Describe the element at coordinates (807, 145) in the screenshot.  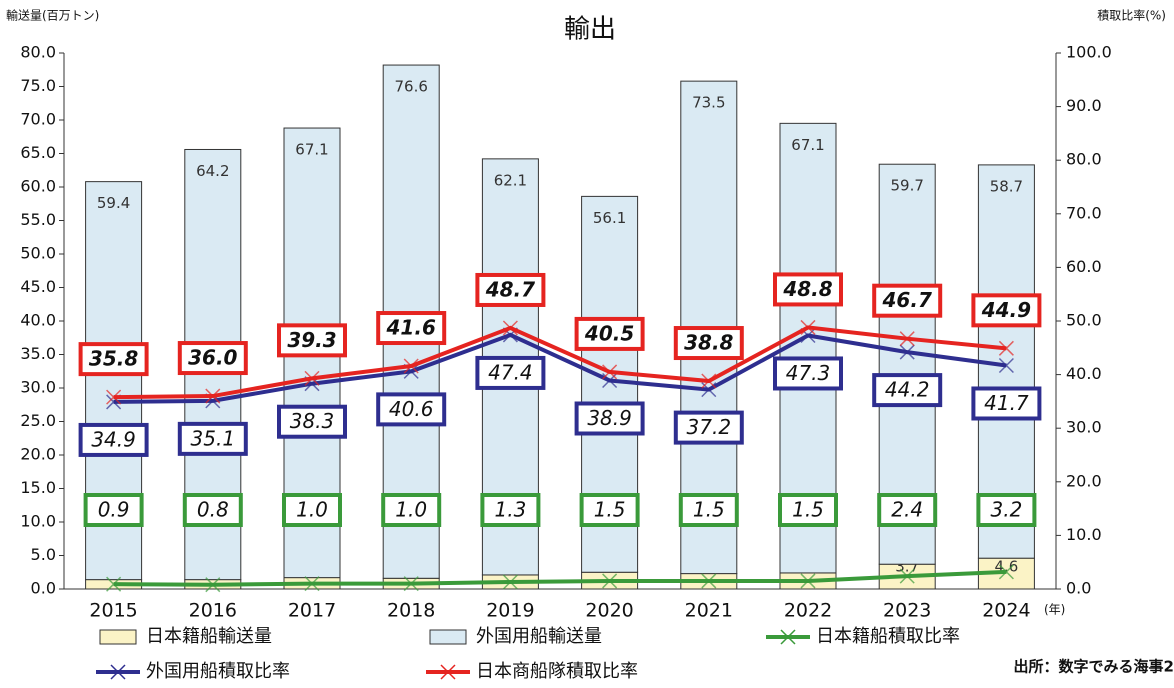
I see `bar-value-label: 67.1` at that location.